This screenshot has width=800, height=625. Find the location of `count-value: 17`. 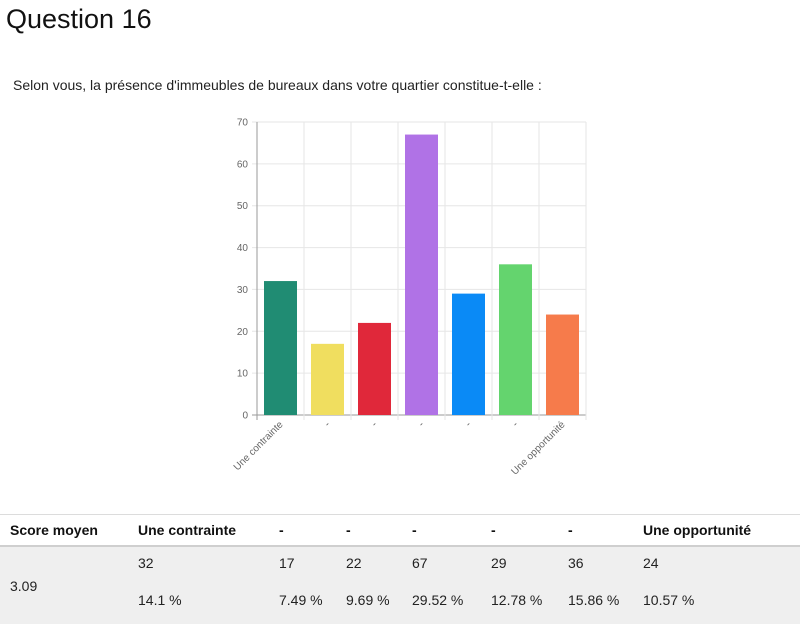

count-value: 17 is located at coordinates (287, 563).